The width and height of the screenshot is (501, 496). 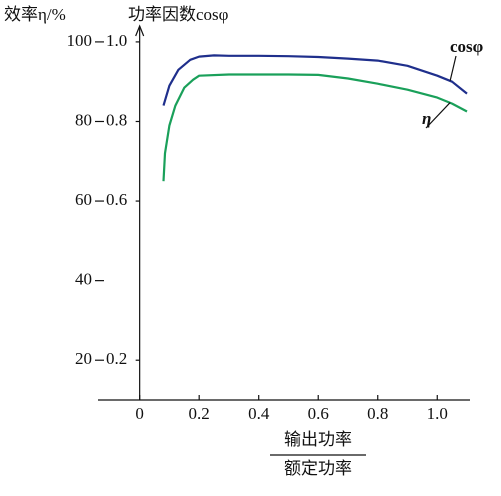 I want to click on x-tick-label: 0.8, so click(x=377, y=413).